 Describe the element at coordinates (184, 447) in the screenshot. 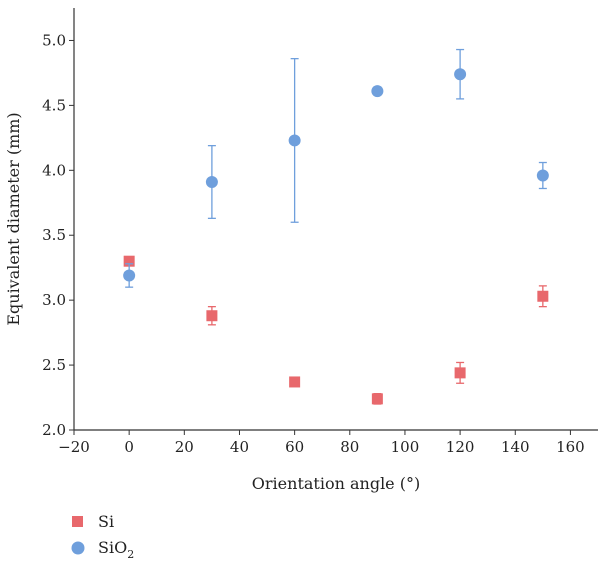

I see `x-tick-label: 20` at that location.